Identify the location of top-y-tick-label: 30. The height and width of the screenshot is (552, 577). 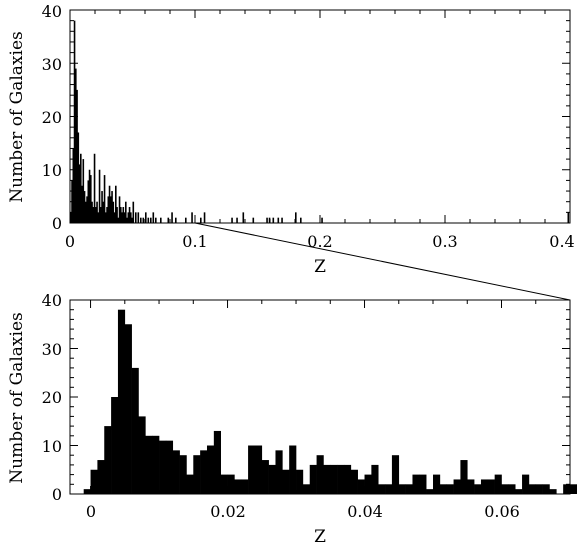
(52, 64).